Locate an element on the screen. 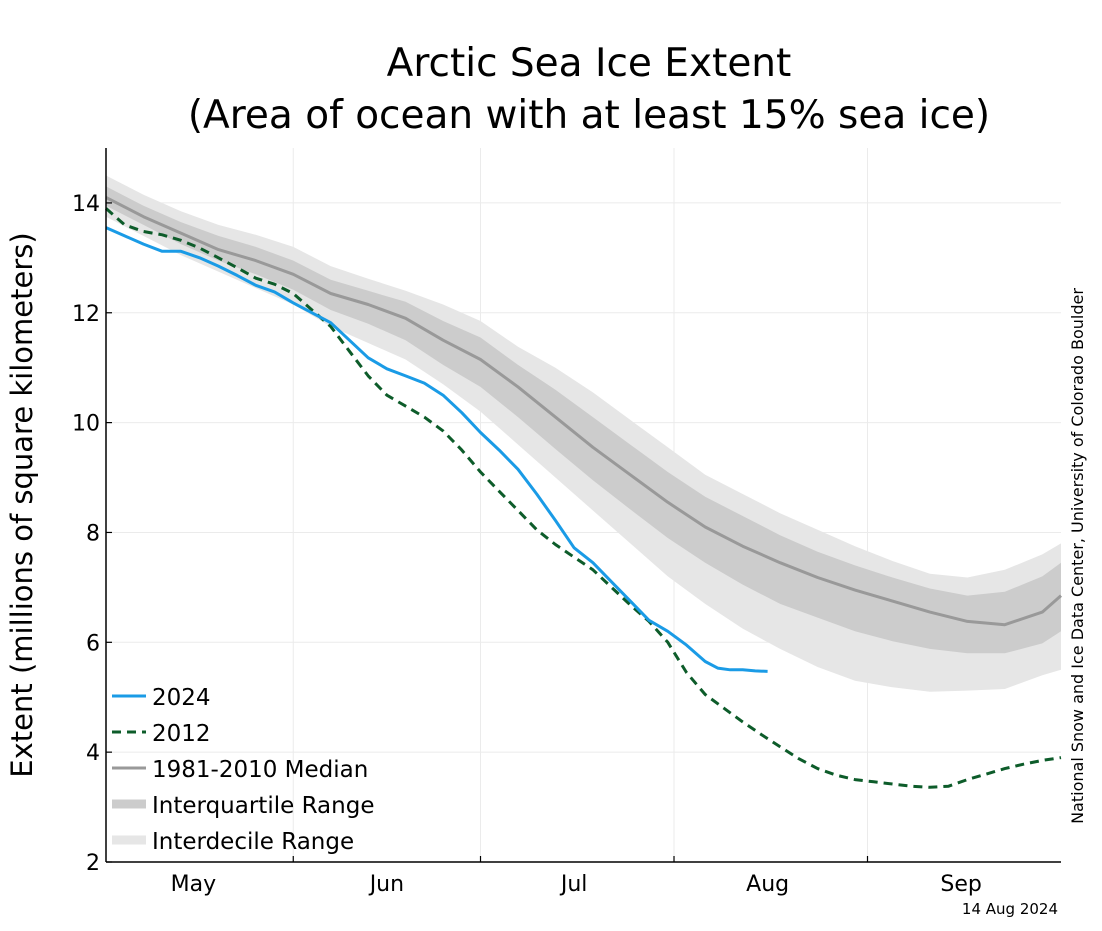  x-tick-label: Jul is located at coordinates (573, 884).